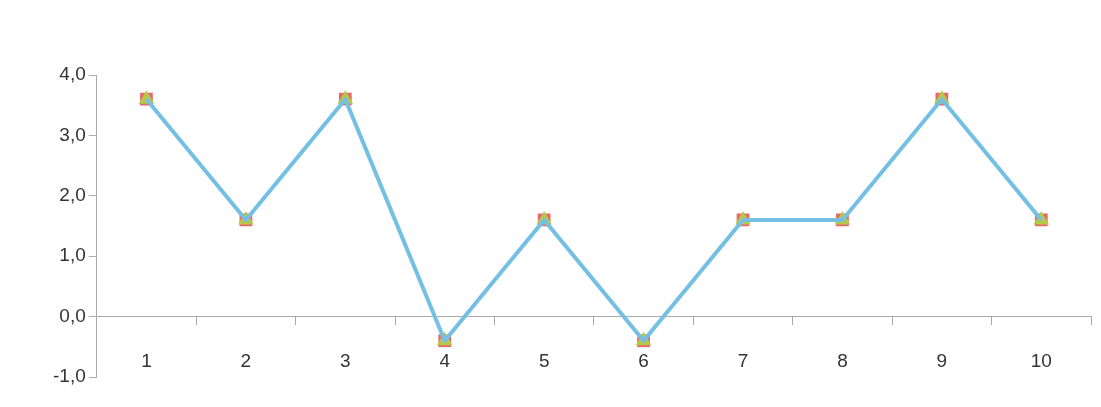  What do you see at coordinates (345, 361) in the screenshot?
I see `x-tick-label: 3` at bounding box center [345, 361].